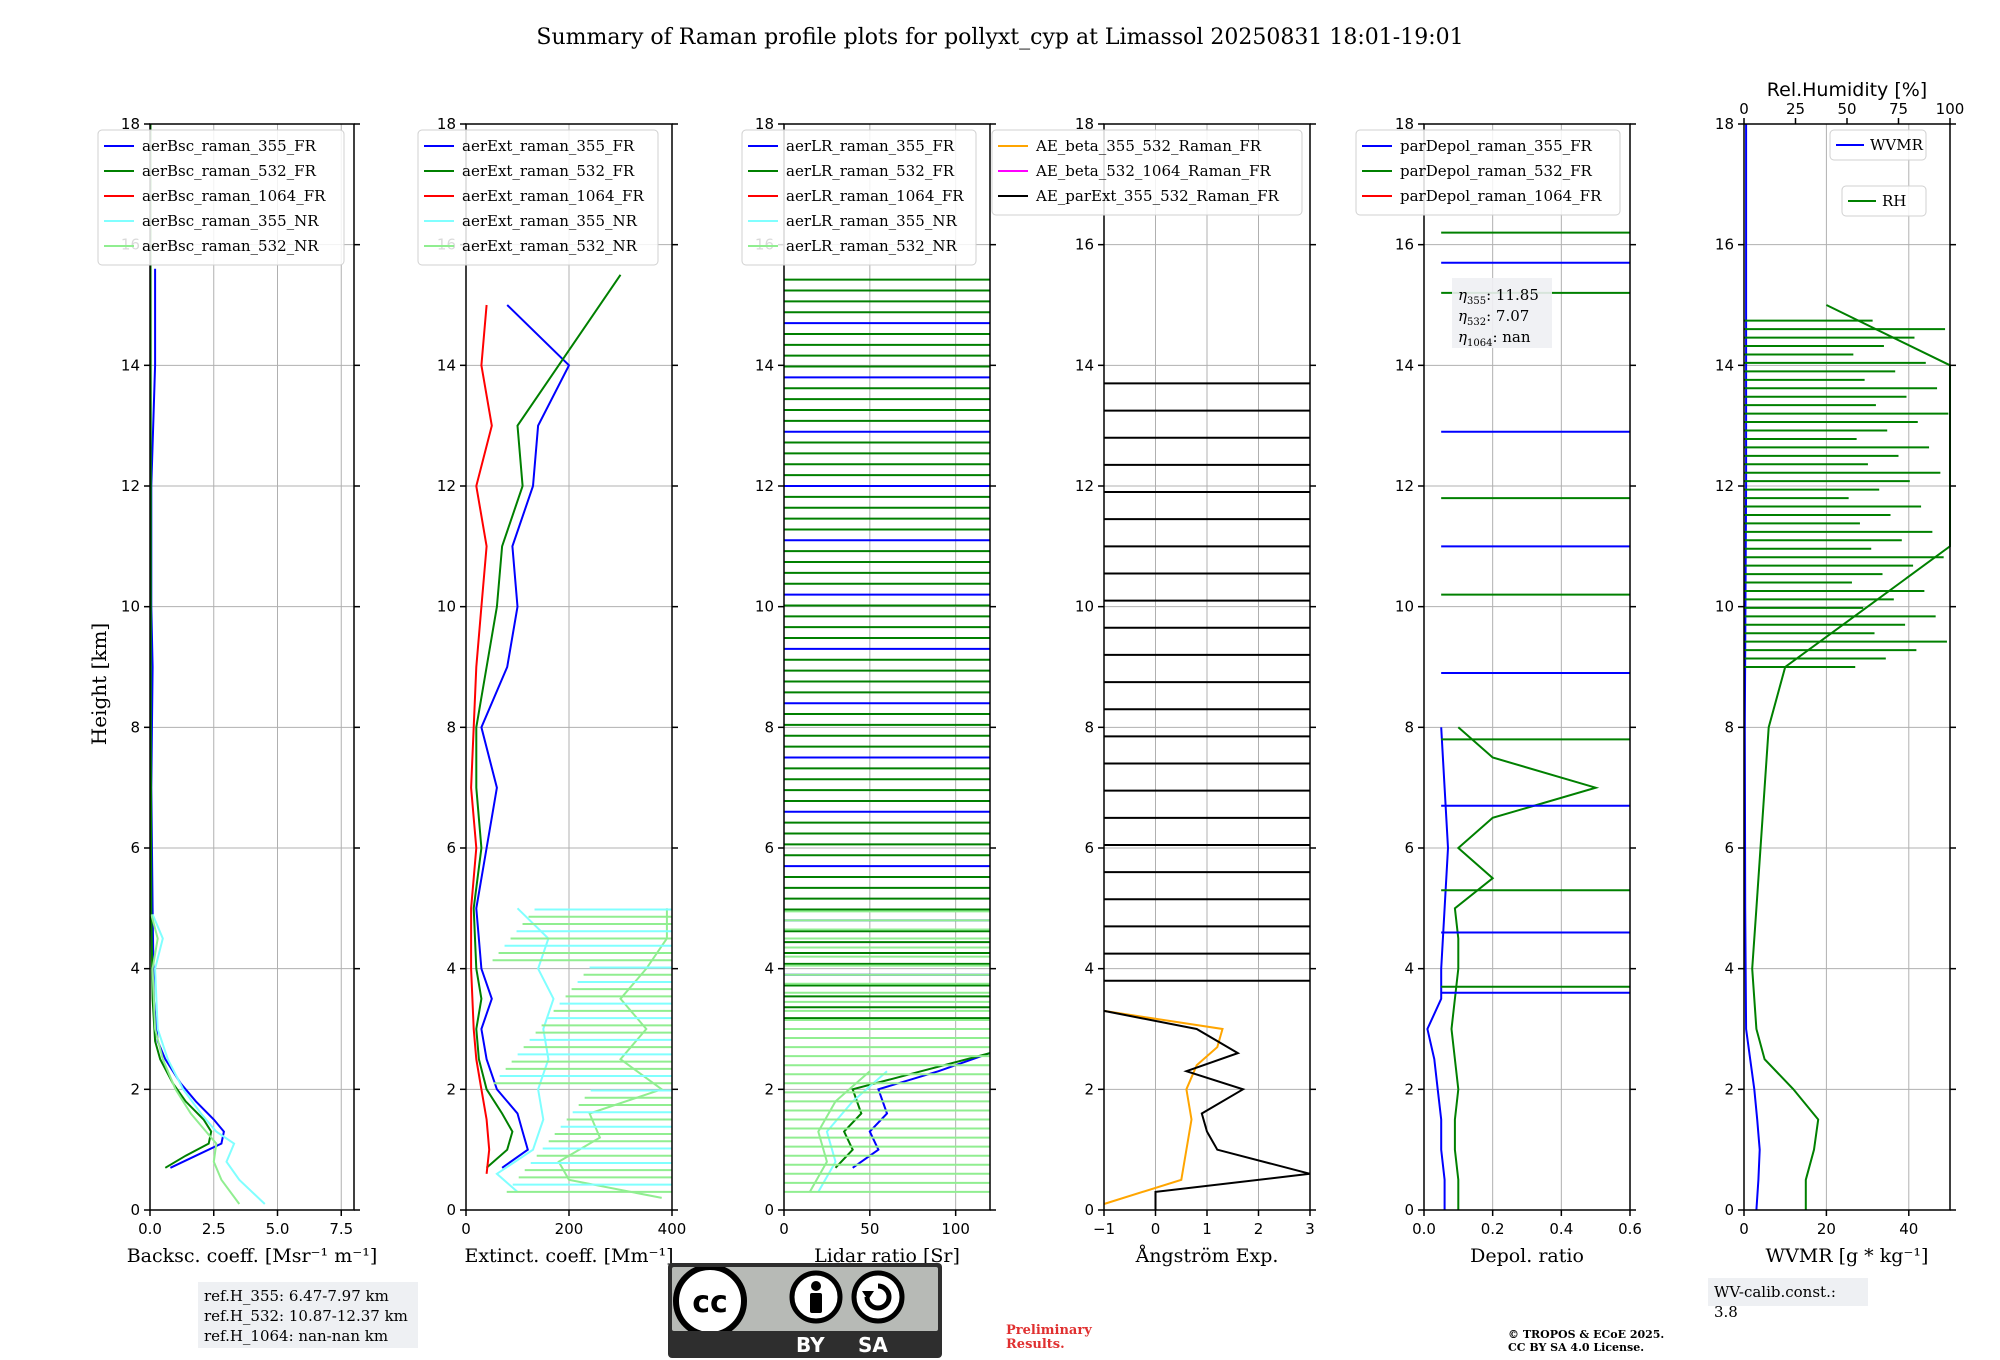  What do you see at coordinates (1496, 146) in the screenshot?
I see `legend-label: parDepol_raman_355_FR` at bounding box center [1496, 146].